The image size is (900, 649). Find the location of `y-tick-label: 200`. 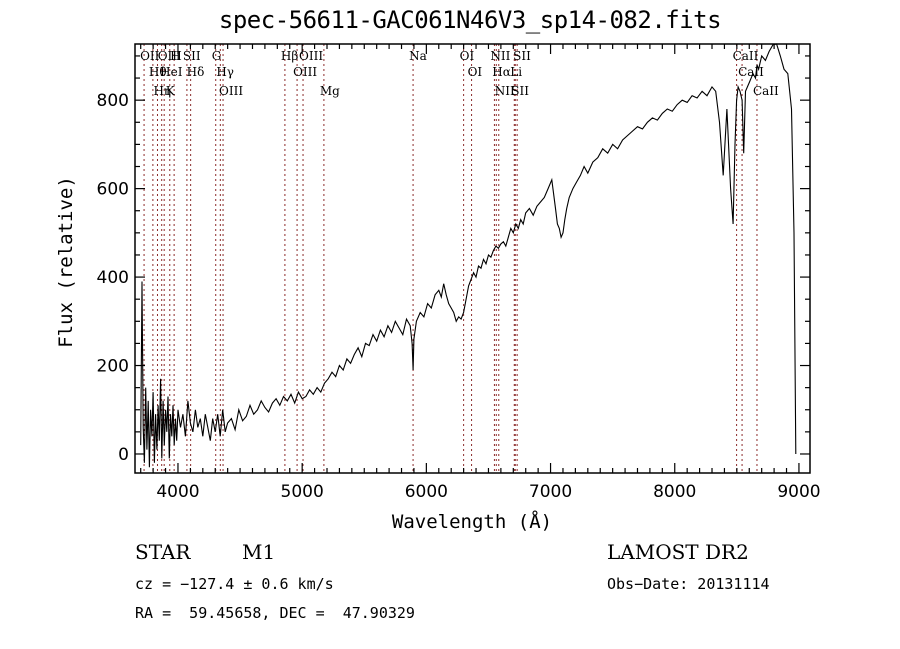

y-tick-label: 200 is located at coordinates (113, 367).